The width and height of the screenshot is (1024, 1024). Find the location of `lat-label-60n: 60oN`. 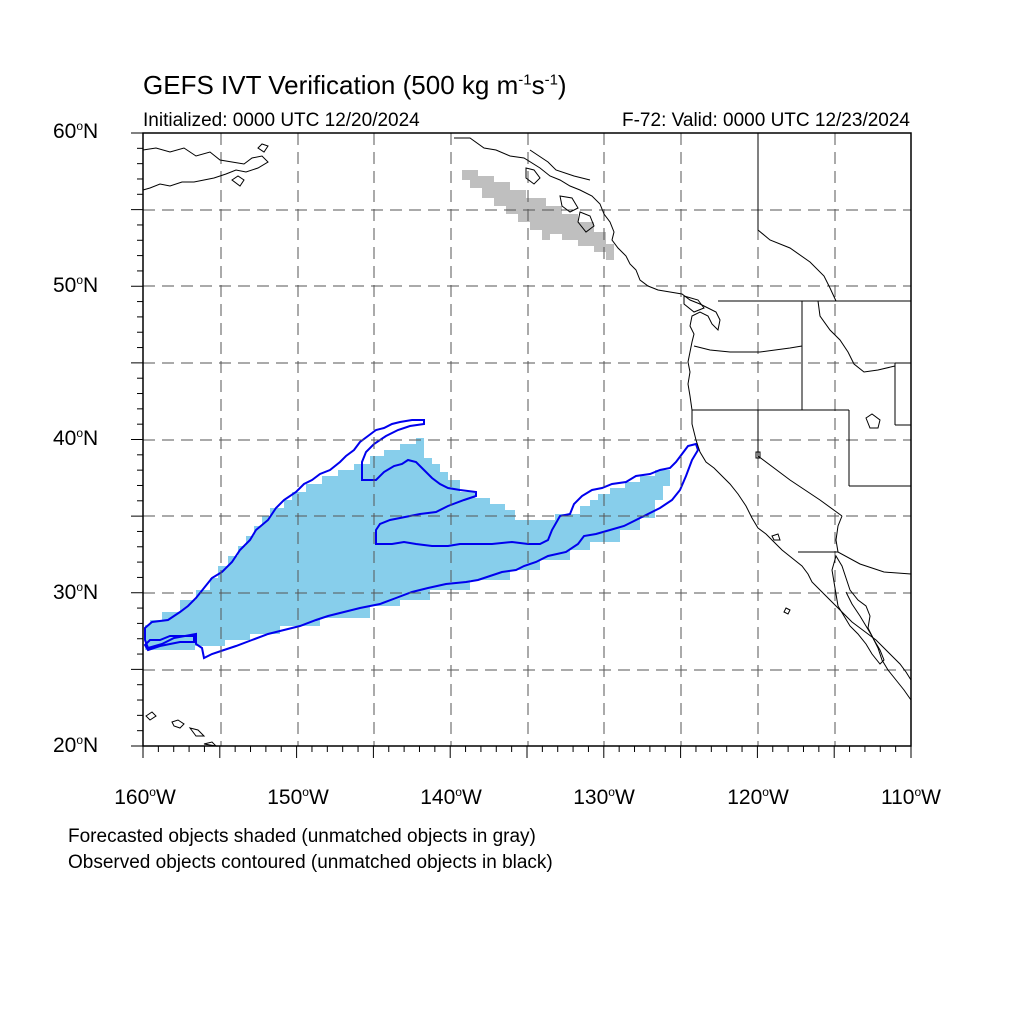

lat-label-60n: 60oN is located at coordinates (76, 131).